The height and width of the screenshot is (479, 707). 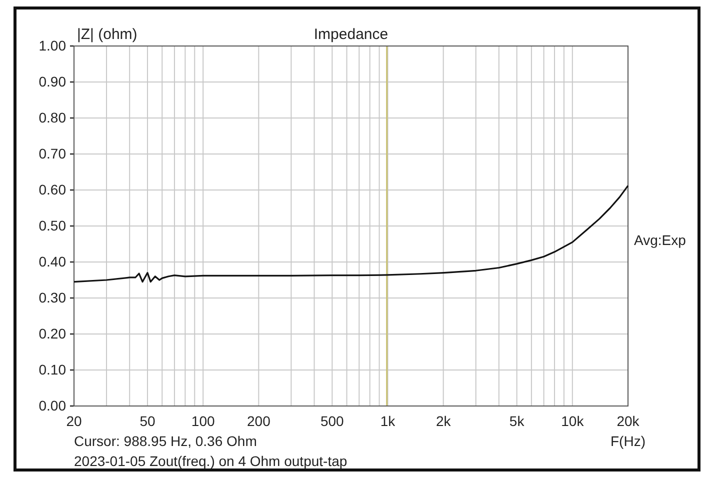 What do you see at coordinates (52, 333) in the screenshot?
I see `y-tick-label: 0.20` at bounding box center [52, 333].